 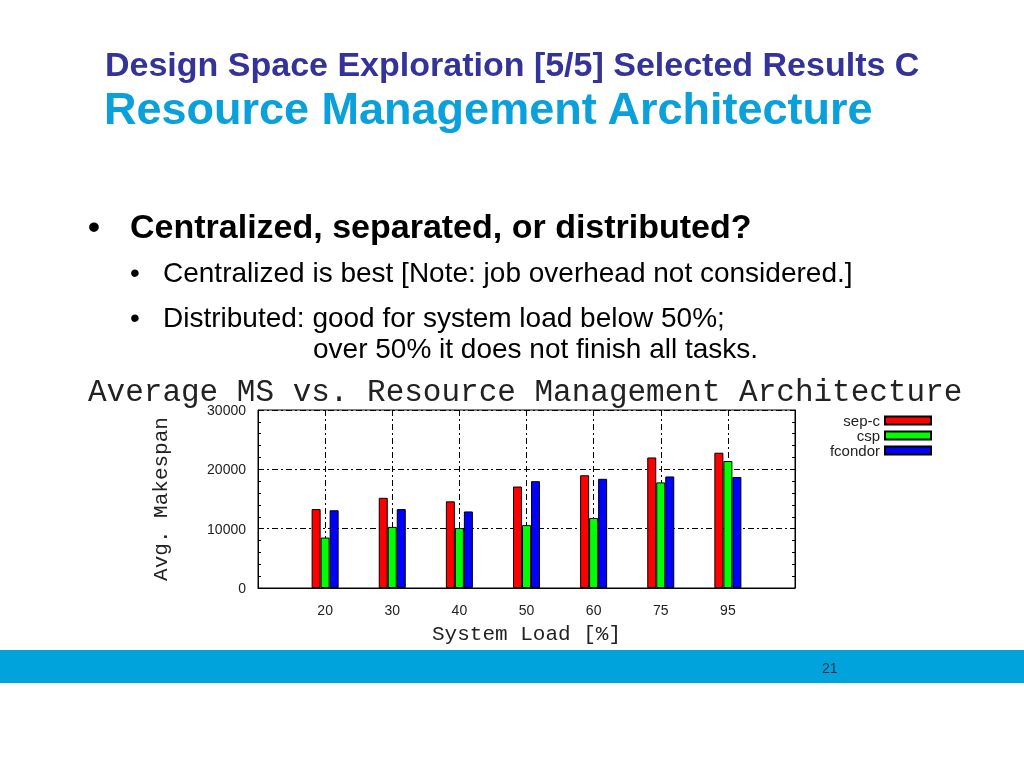 I want to click on y-tick-label: 0, so click(x=242, y=588).